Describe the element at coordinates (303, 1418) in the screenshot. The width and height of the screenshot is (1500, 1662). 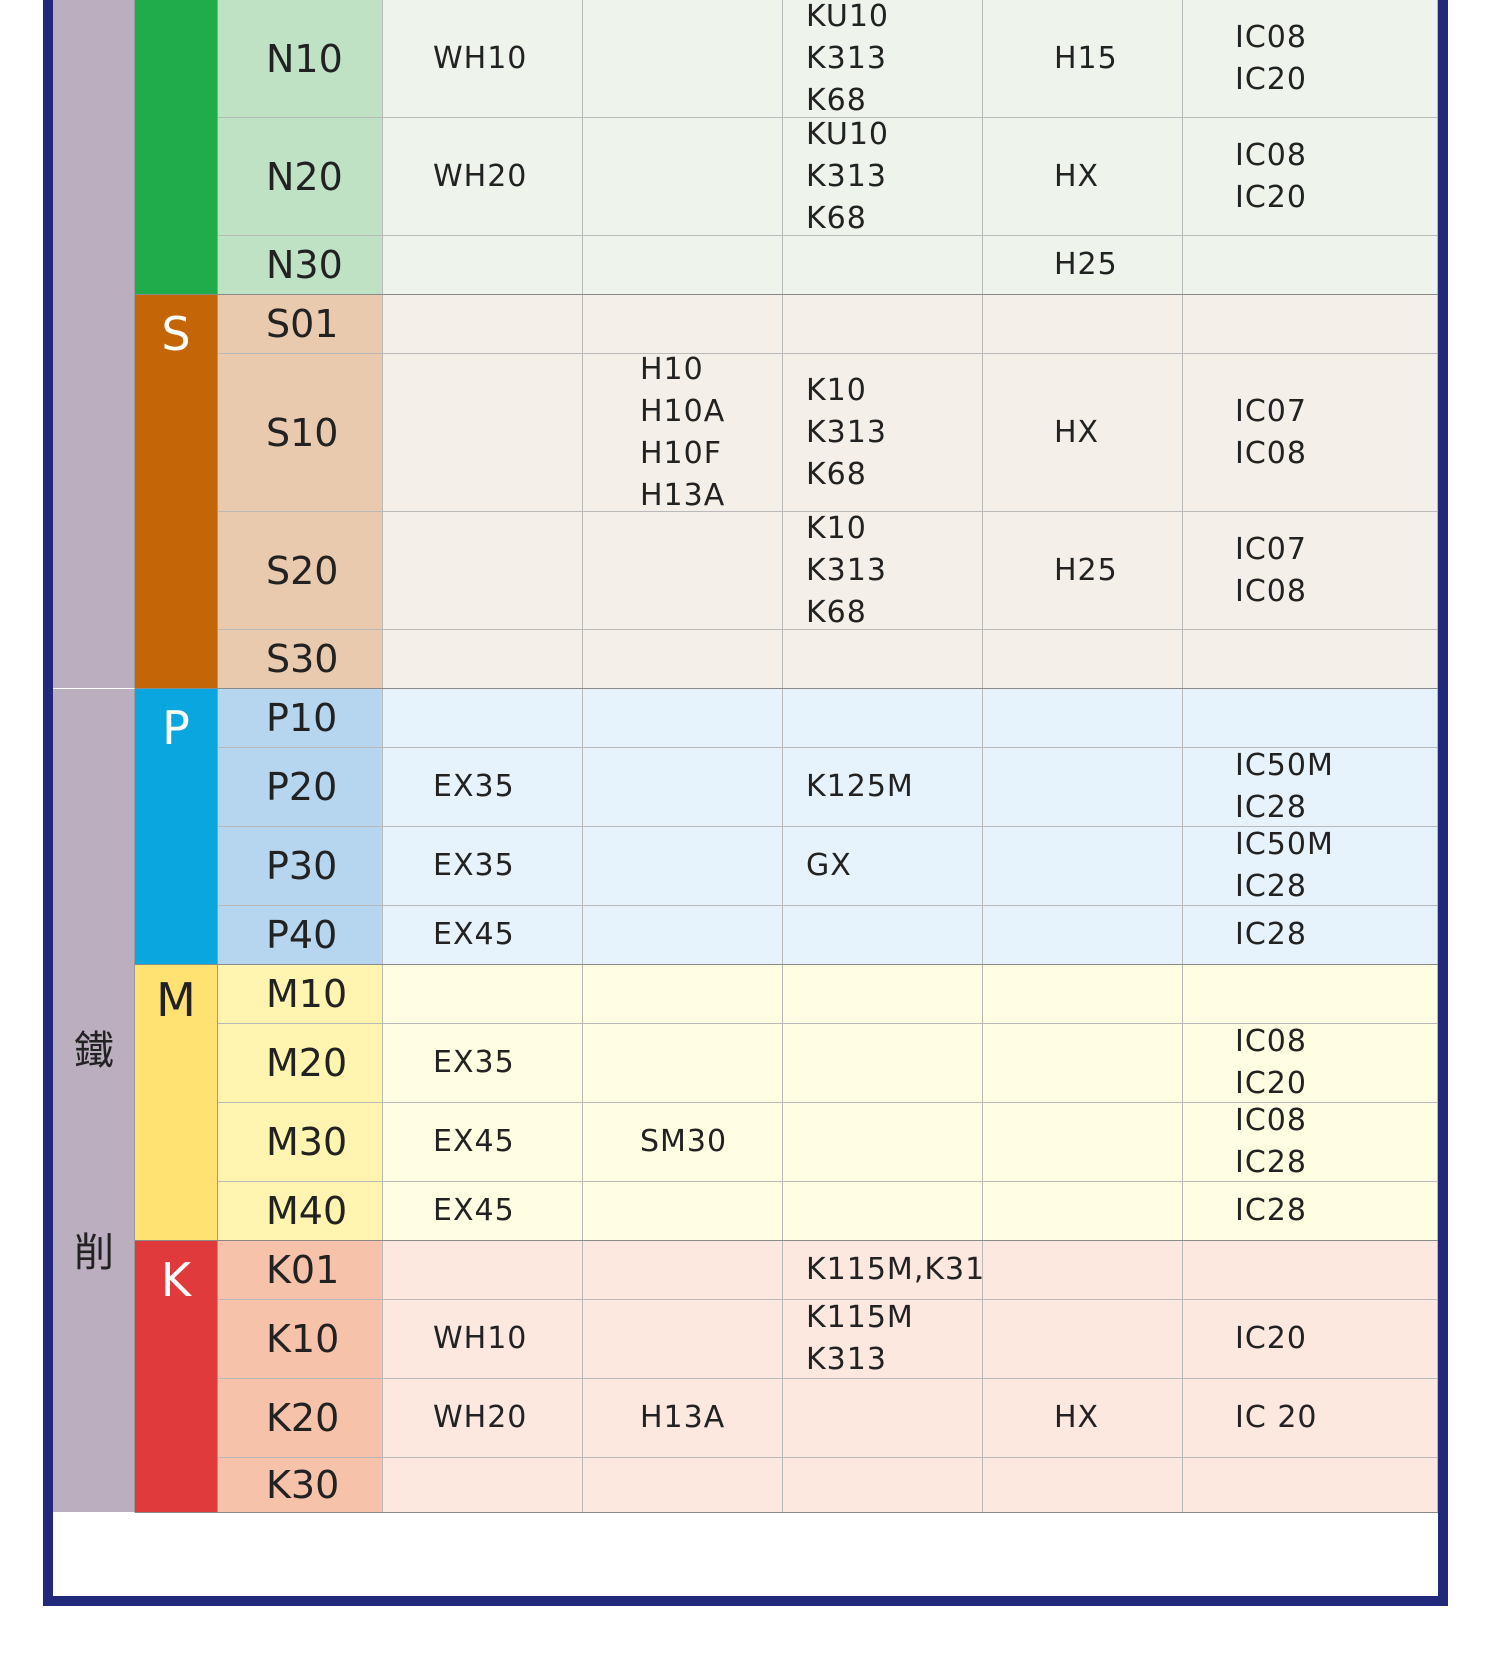
I see `grade-code: K20` at that location.